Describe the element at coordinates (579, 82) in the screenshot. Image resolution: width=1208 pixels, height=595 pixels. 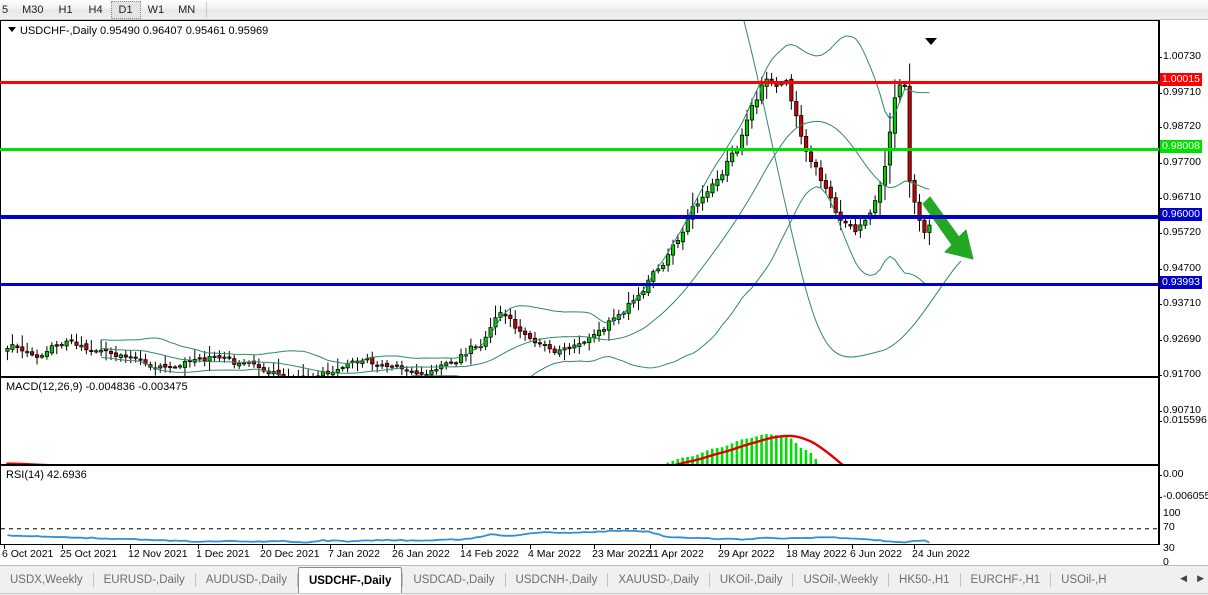
I see `price-level-line-1.00015` at that location.